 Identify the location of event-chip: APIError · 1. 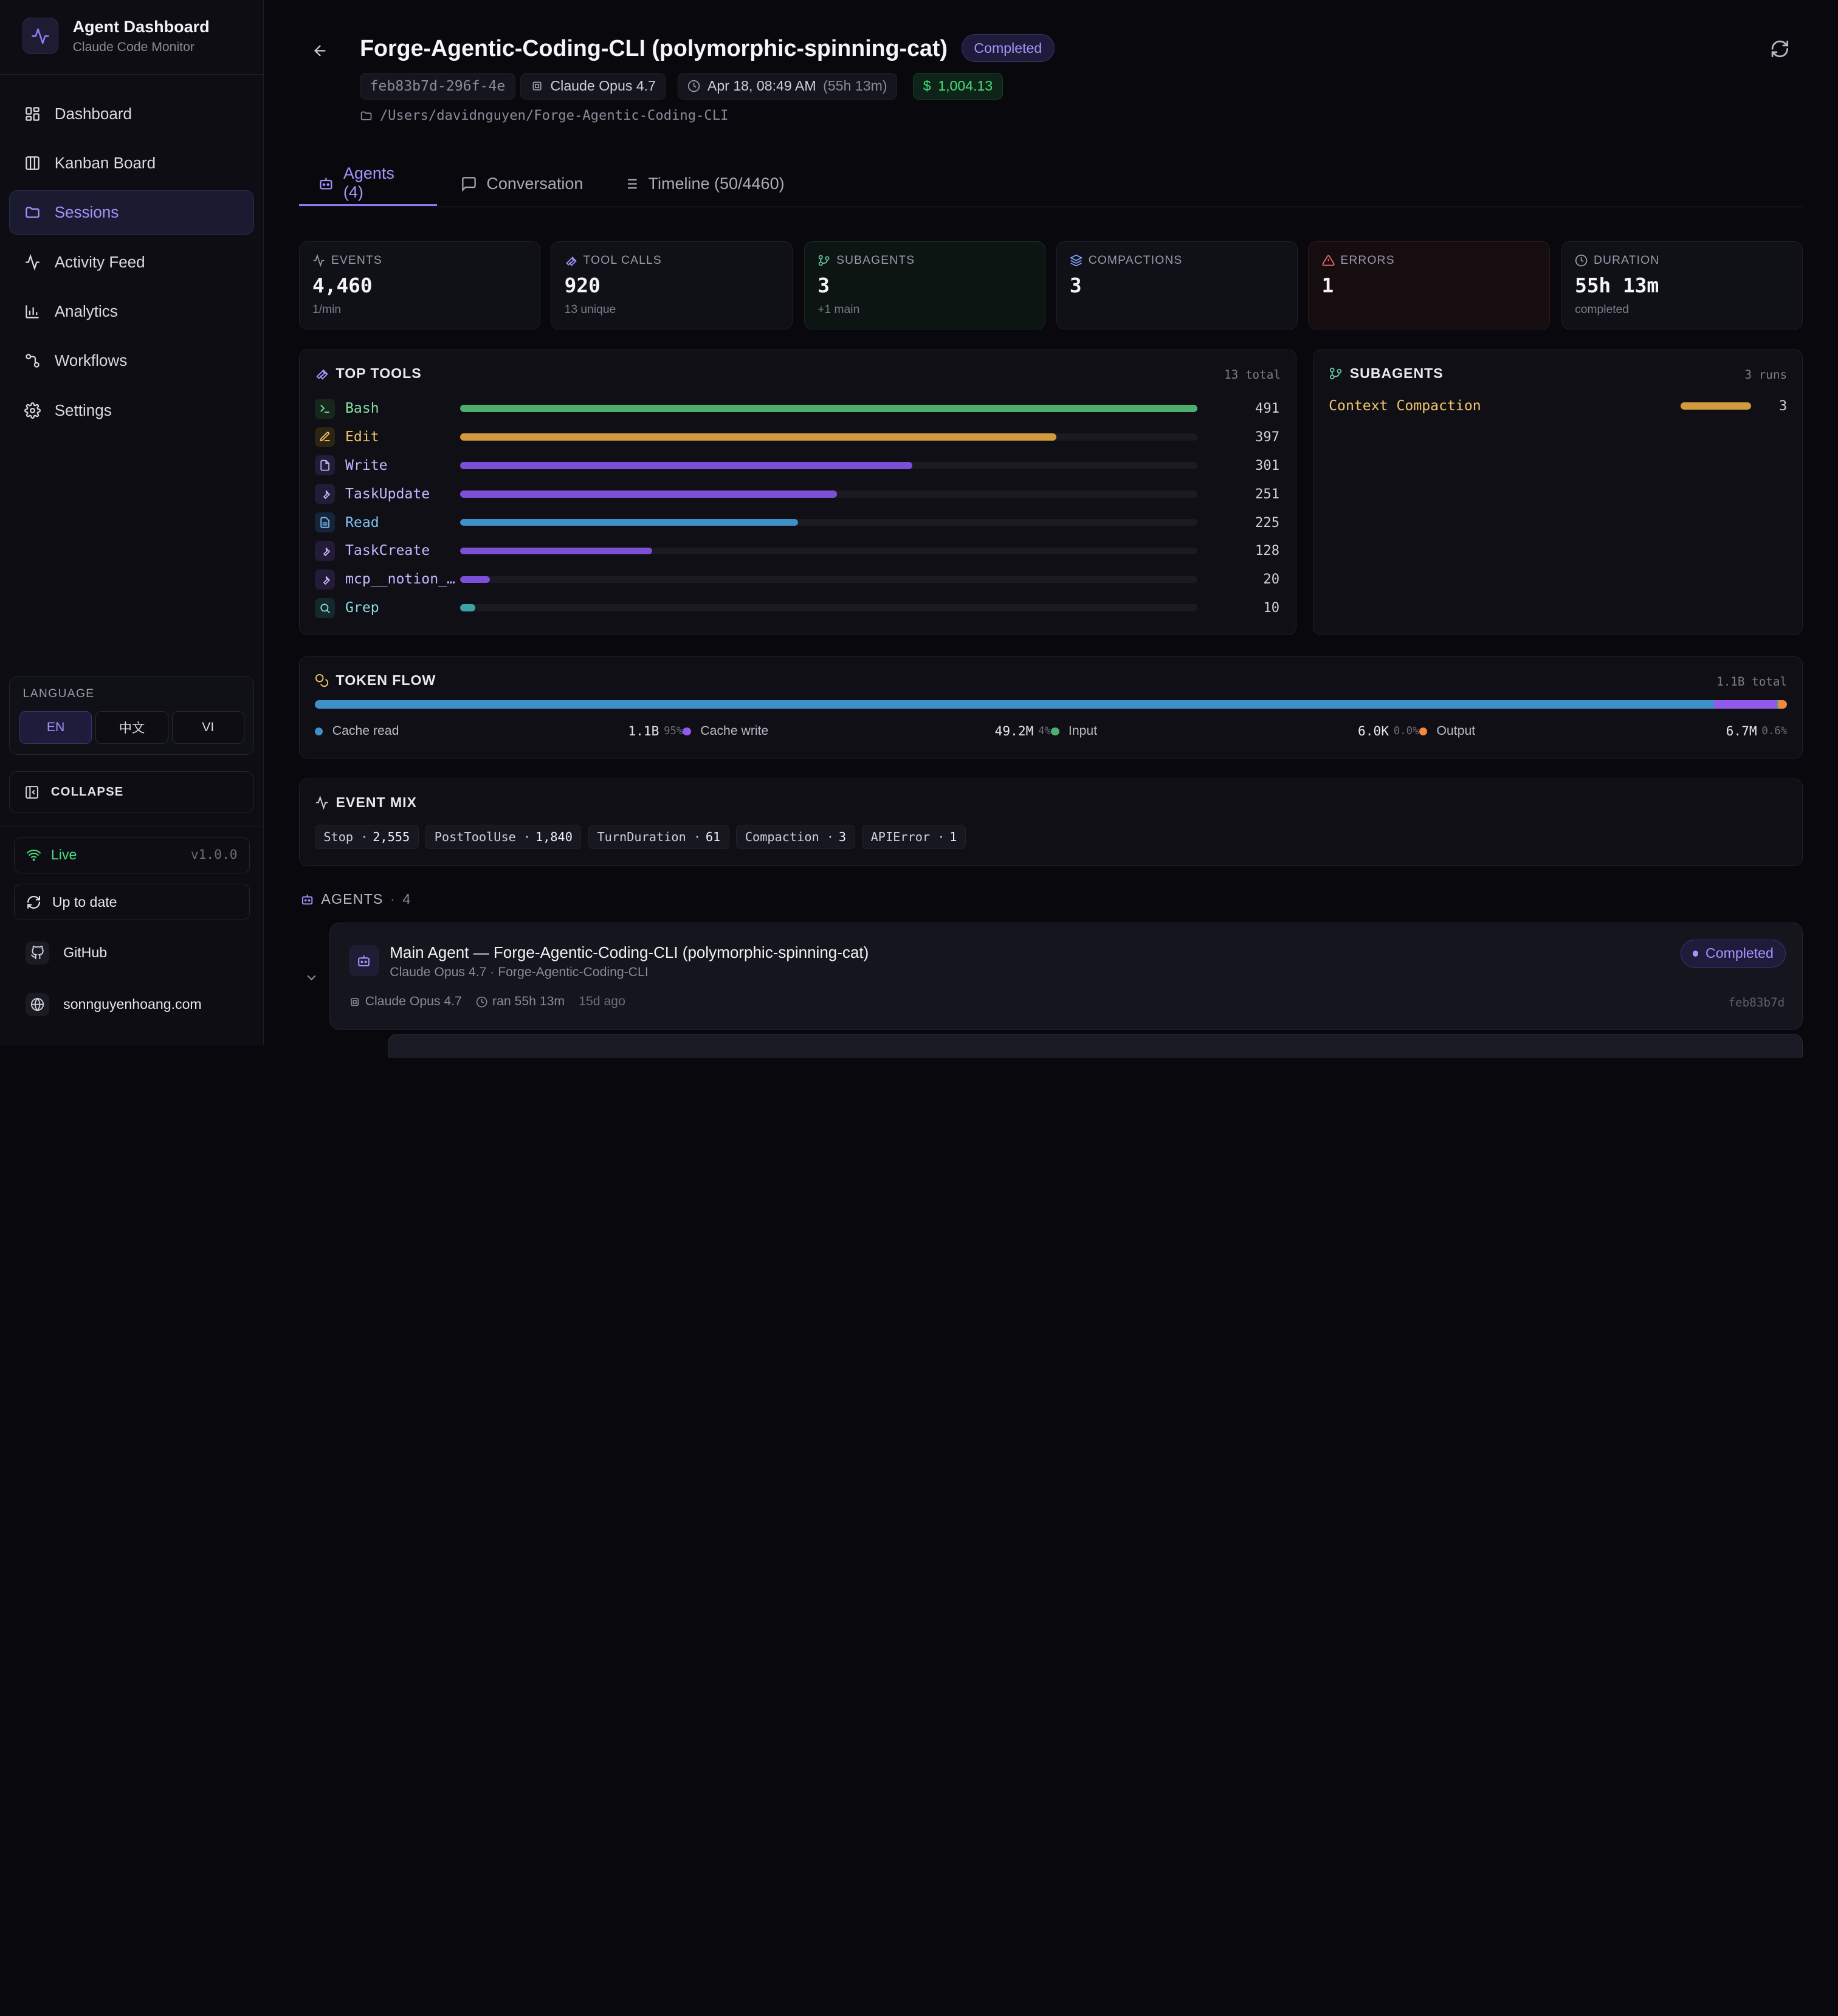
(914, 837).